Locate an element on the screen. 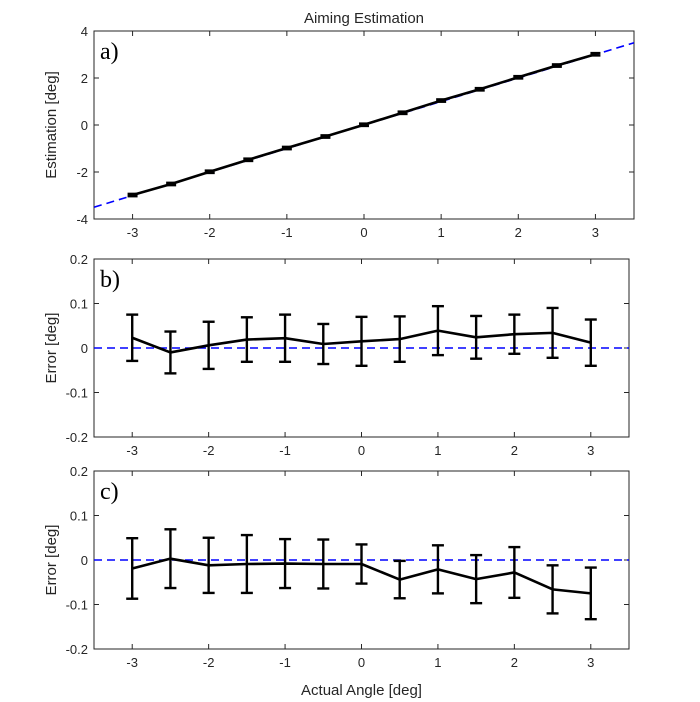 The height and width of the screenshot is (702, 700). panel-c-ytick-label: -0.2 is located at coordinates (77, 649).